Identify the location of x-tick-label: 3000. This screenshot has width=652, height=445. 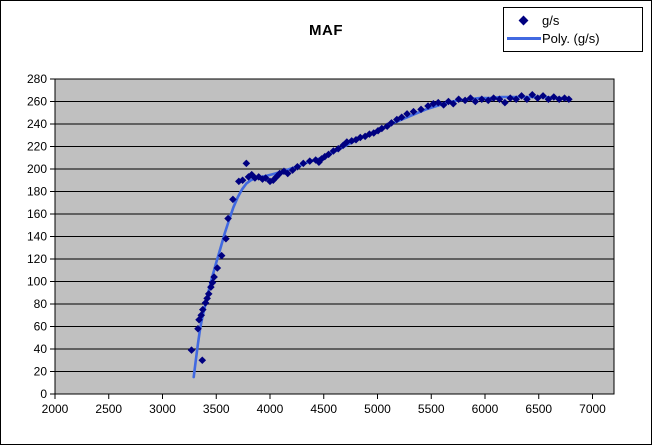
(162, 409).